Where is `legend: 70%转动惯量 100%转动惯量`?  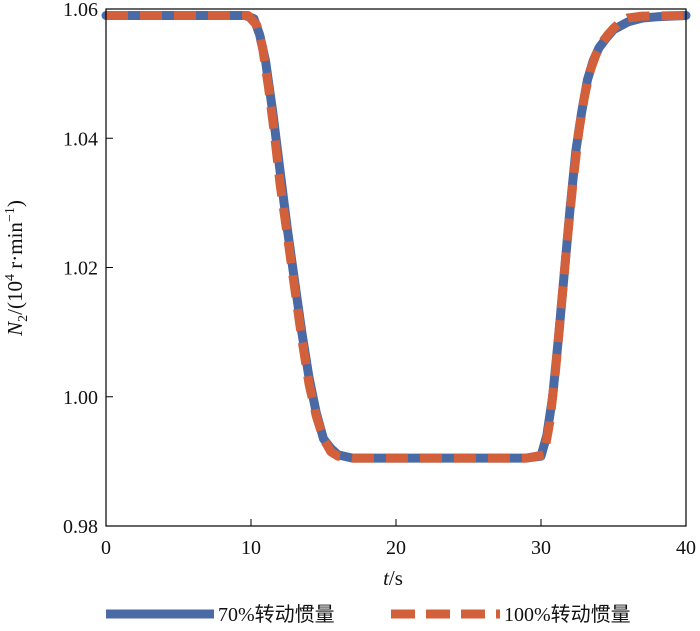
legend: 70%转动惯量 100%转动惯量 is located at coordinates (368, 614).